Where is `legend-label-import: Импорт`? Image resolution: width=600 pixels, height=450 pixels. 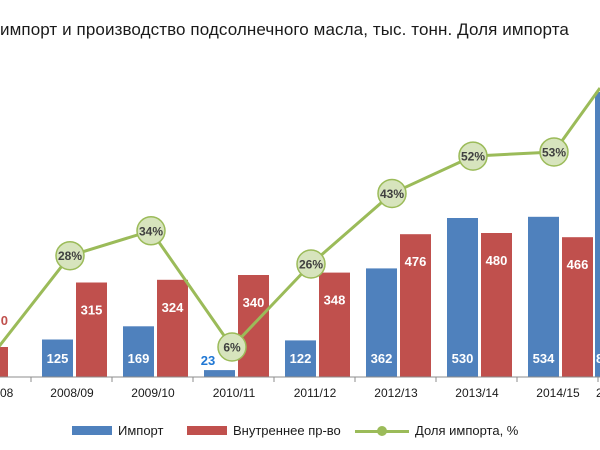
legend-label-import: Импорт is located at coordinates (141, 430).